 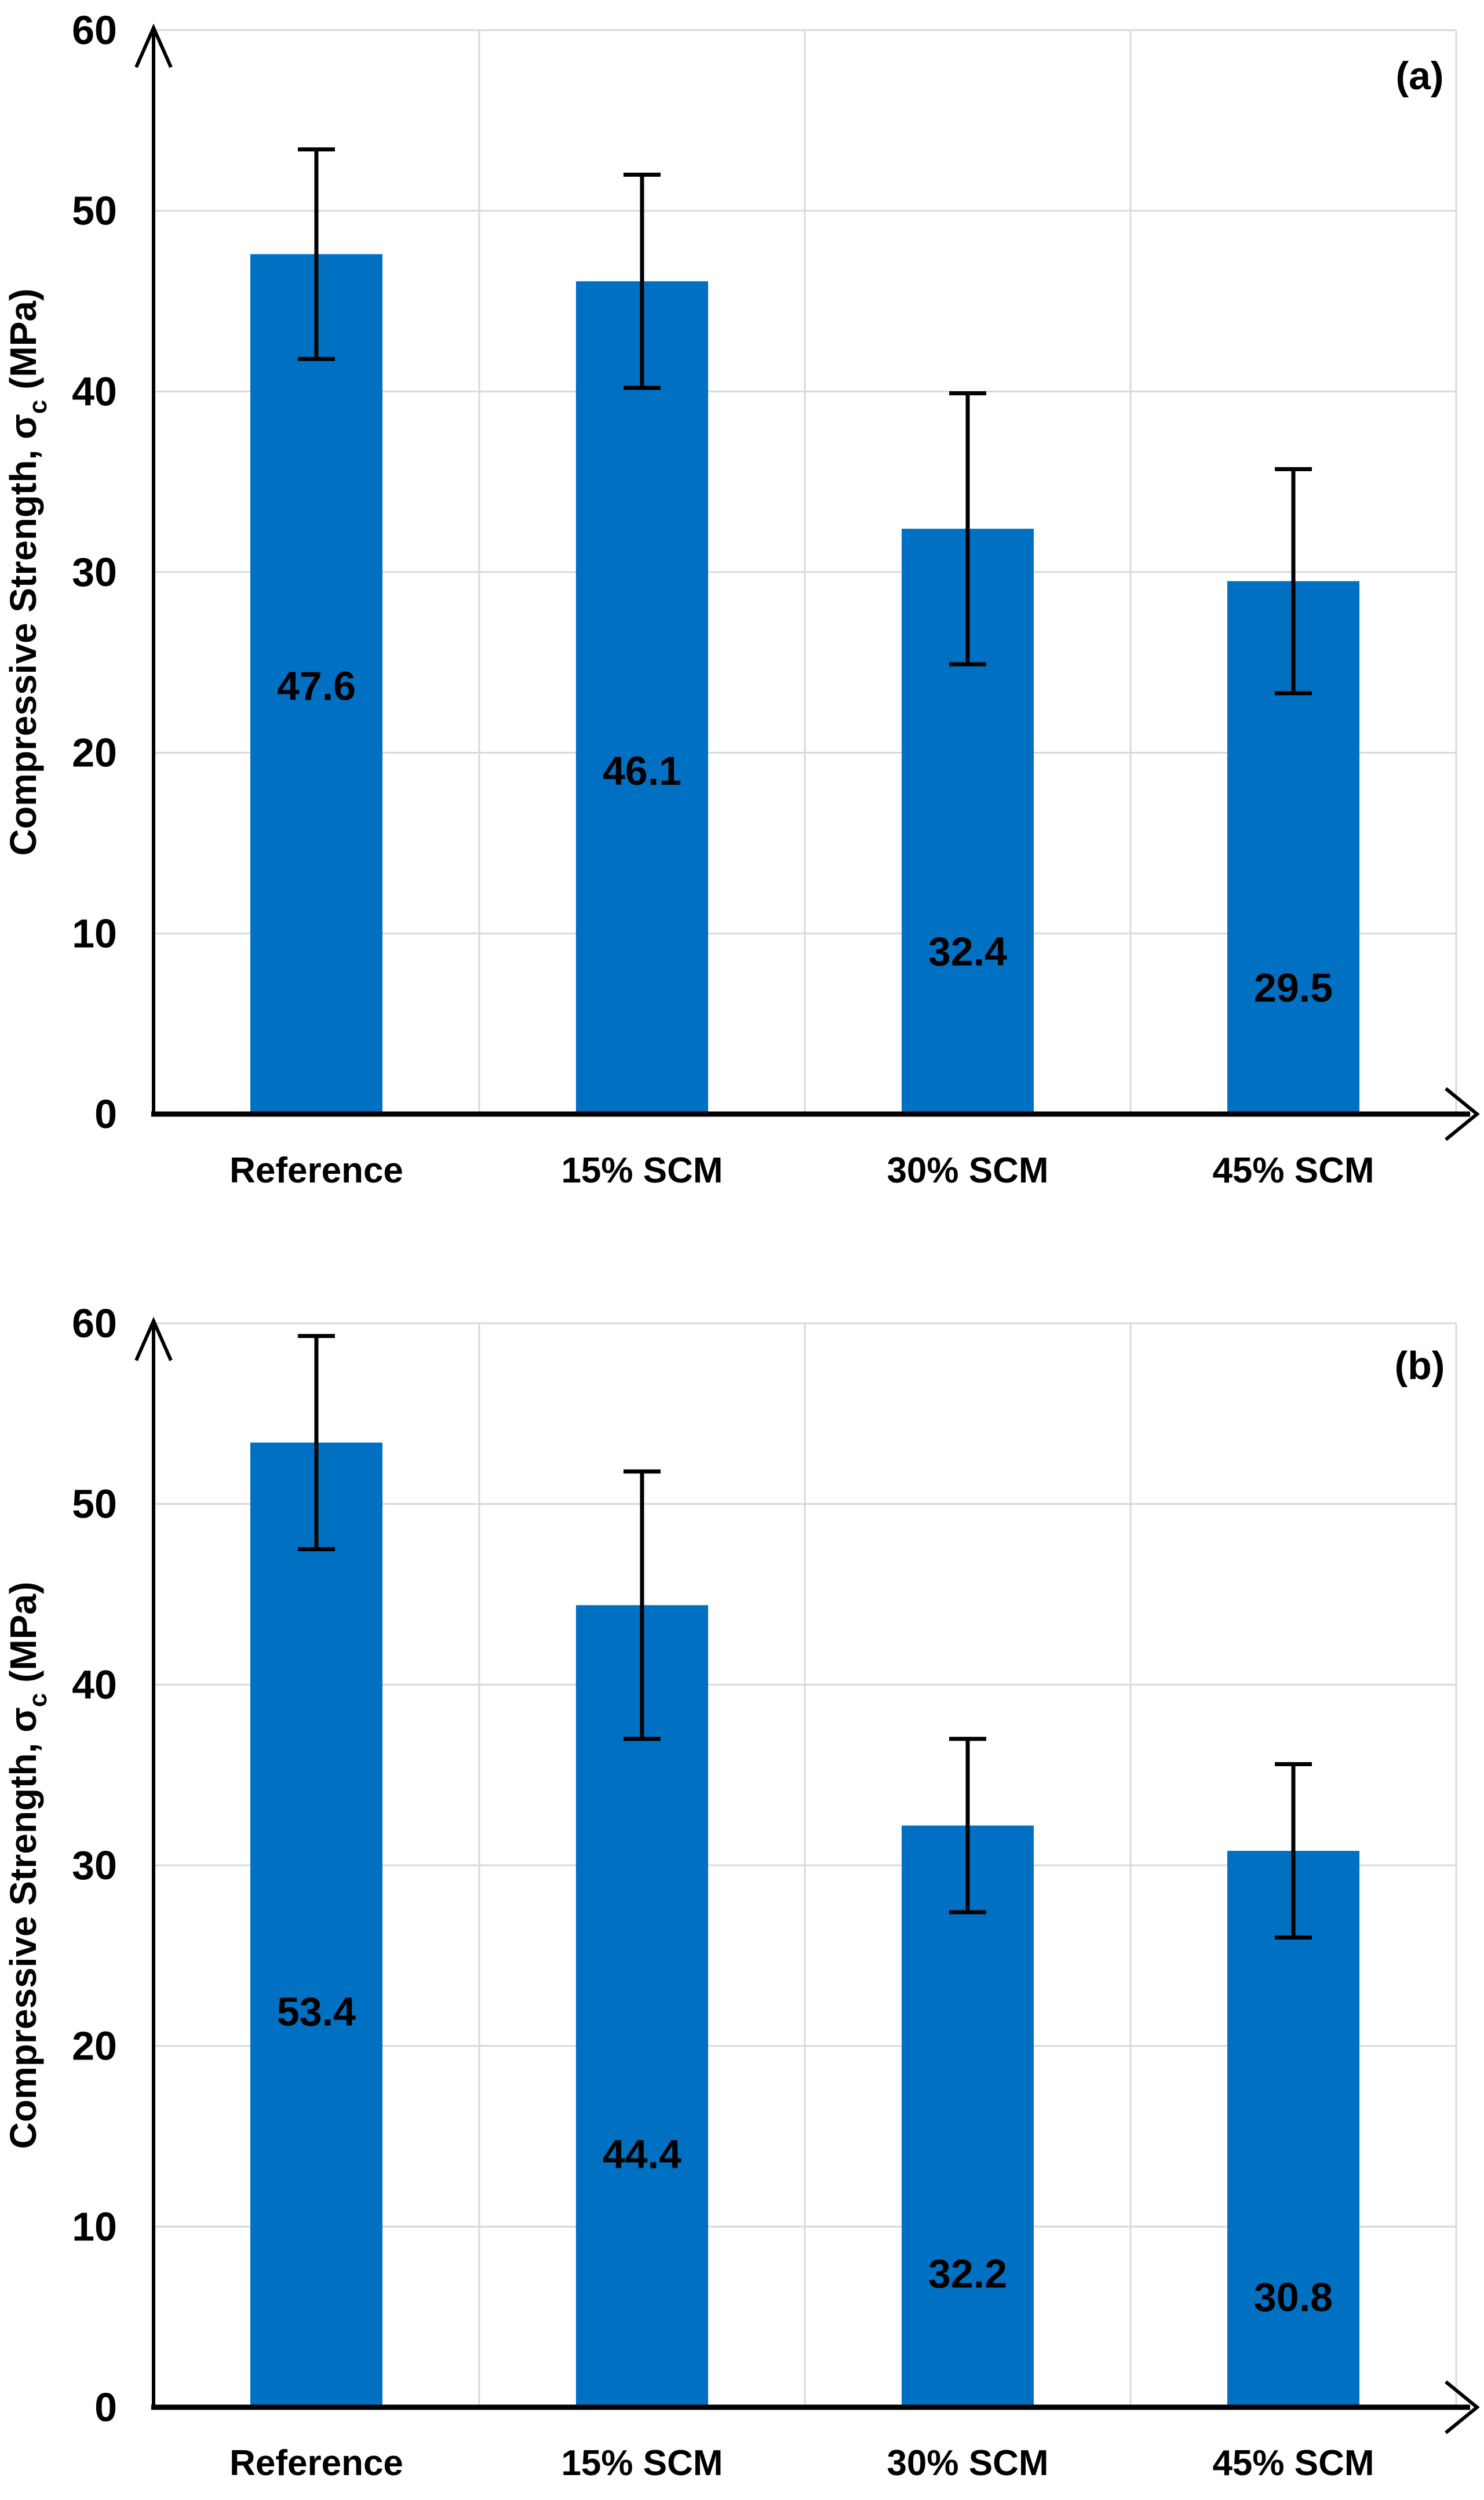 I want to click on bar-value-label: 46.1, so click(x=642, y=771).